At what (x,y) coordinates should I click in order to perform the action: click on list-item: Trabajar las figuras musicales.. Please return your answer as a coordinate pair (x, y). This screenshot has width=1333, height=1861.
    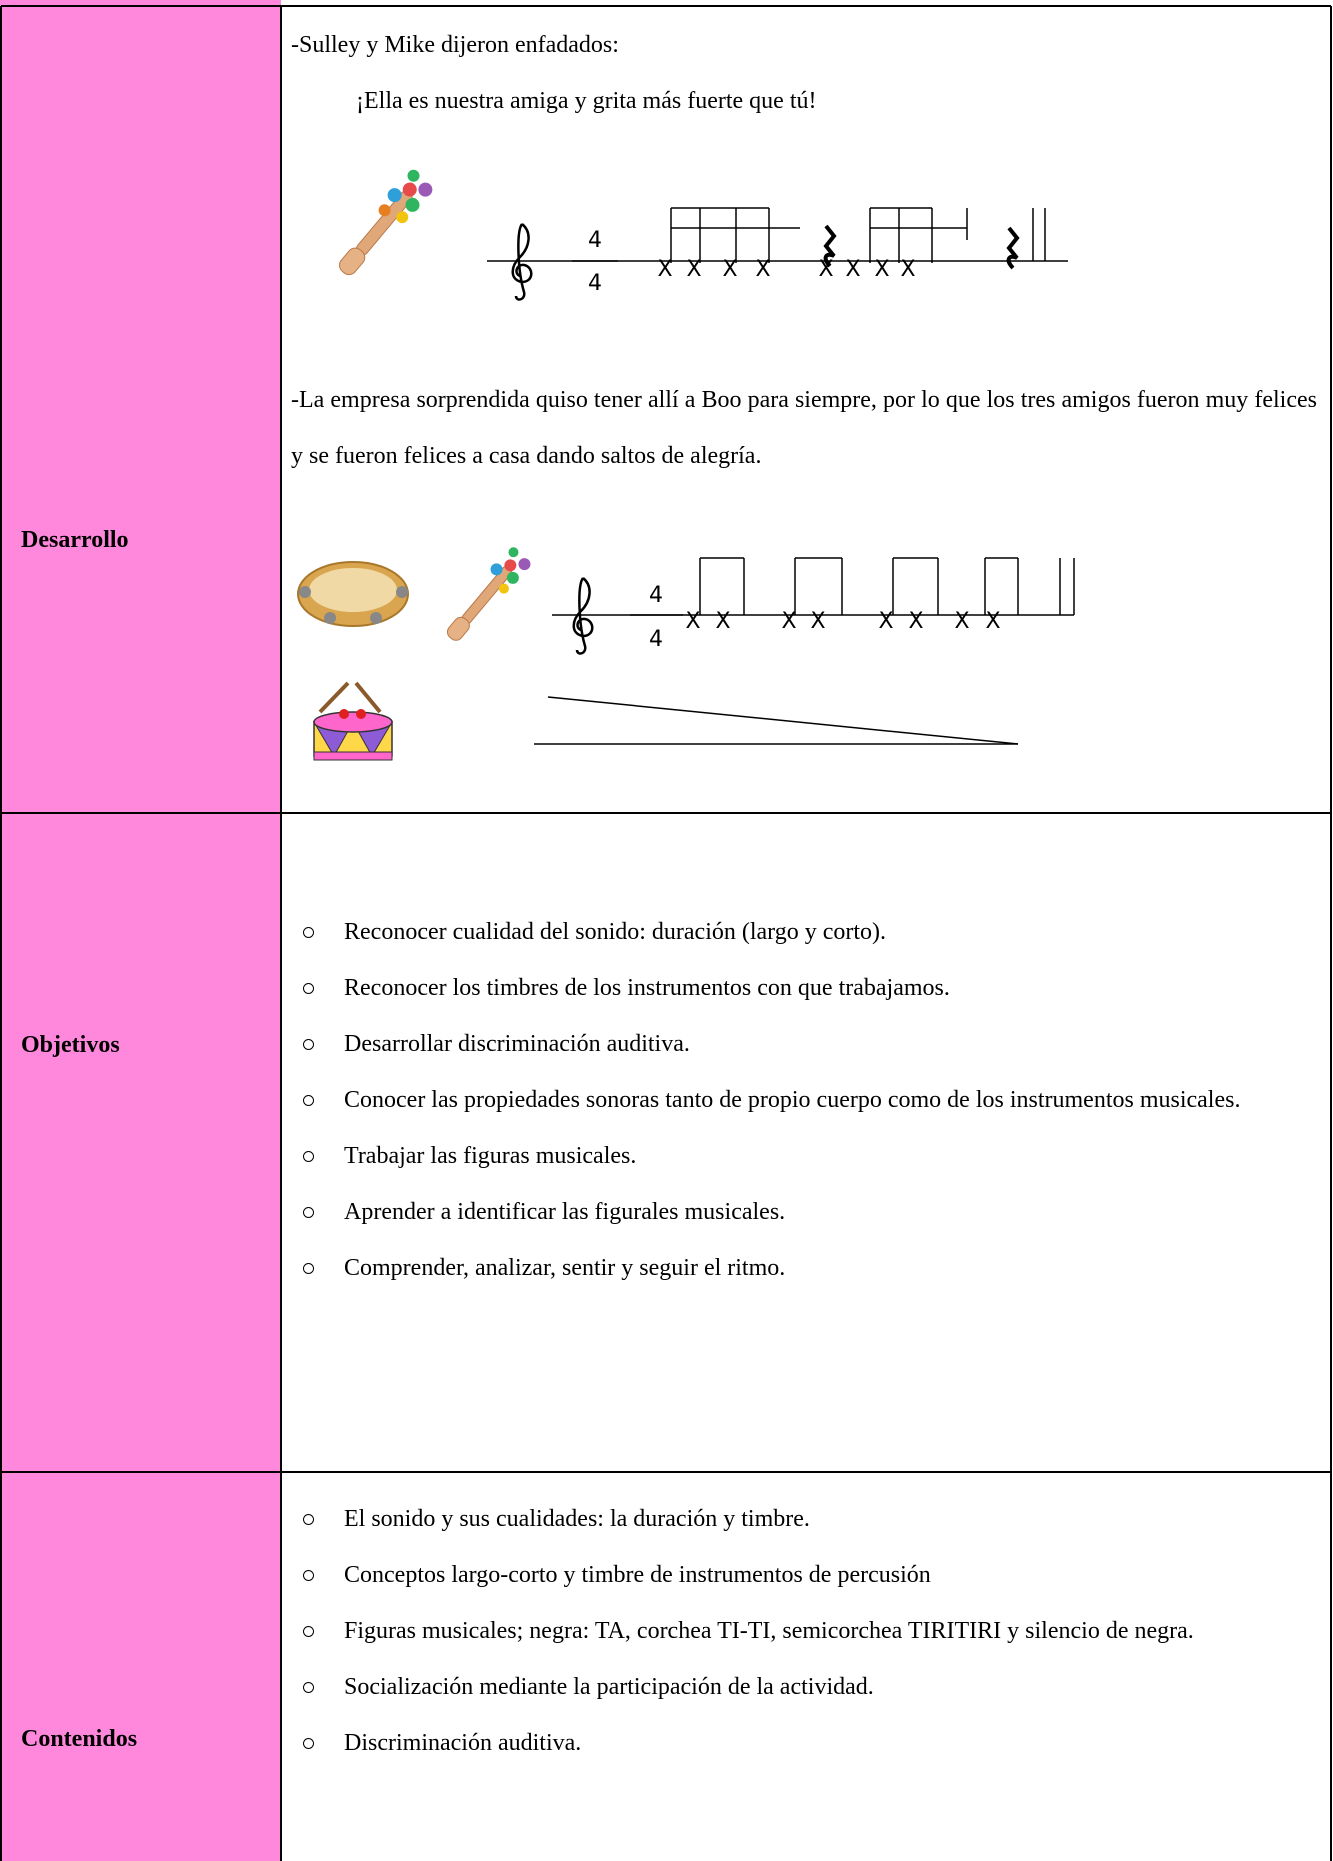
    Looking at the image, I should click on (809, 1156).